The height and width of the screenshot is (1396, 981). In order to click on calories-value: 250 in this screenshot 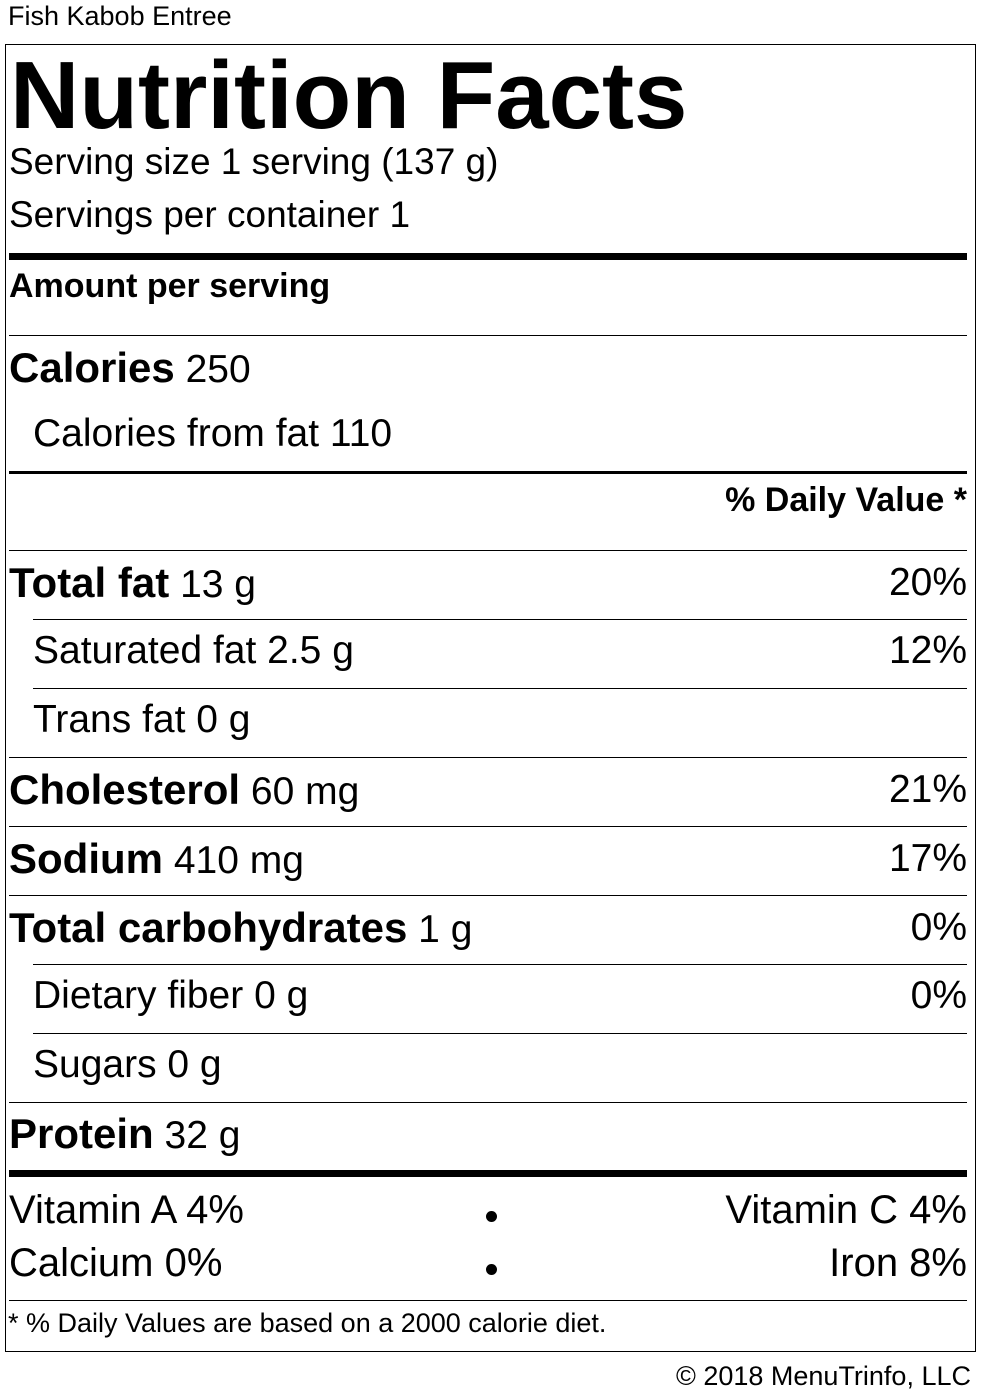, I will do `click(218, 369)`.